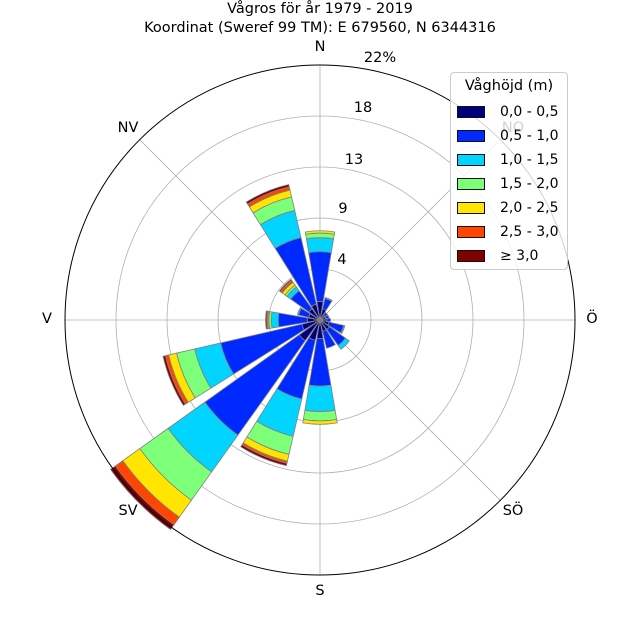 The height and width of the screenshot is (640, 640). What do you see at coordinates (264, 455) in the screenshot?
I see `bar-segment-202.5deg-bin-7` at bounding box center [264, 455].